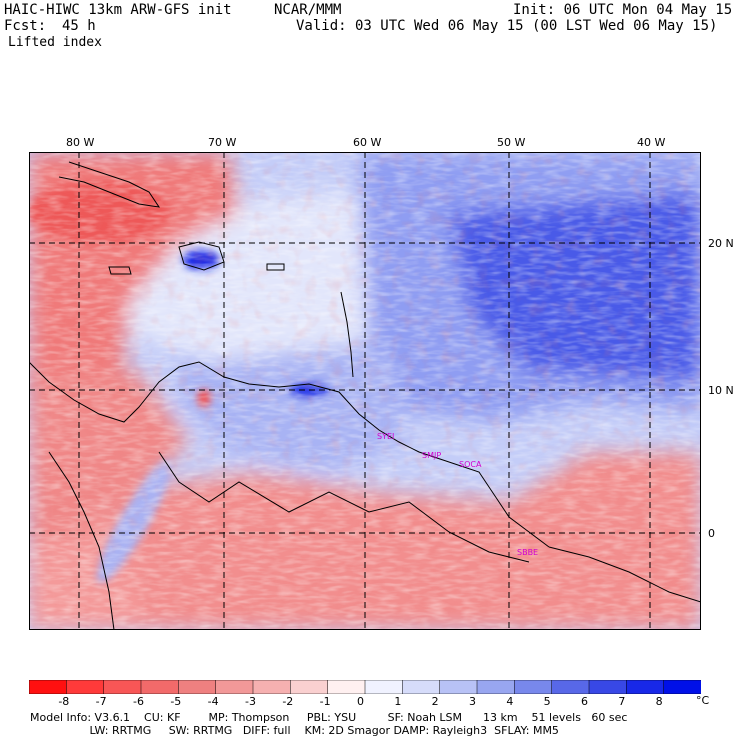  I want to click on colorbar-ticks: -8 -7 -6 -5 -4 -3 -2 -1 0 1 2 3 4 5 6 7 8, so click(365, 702).